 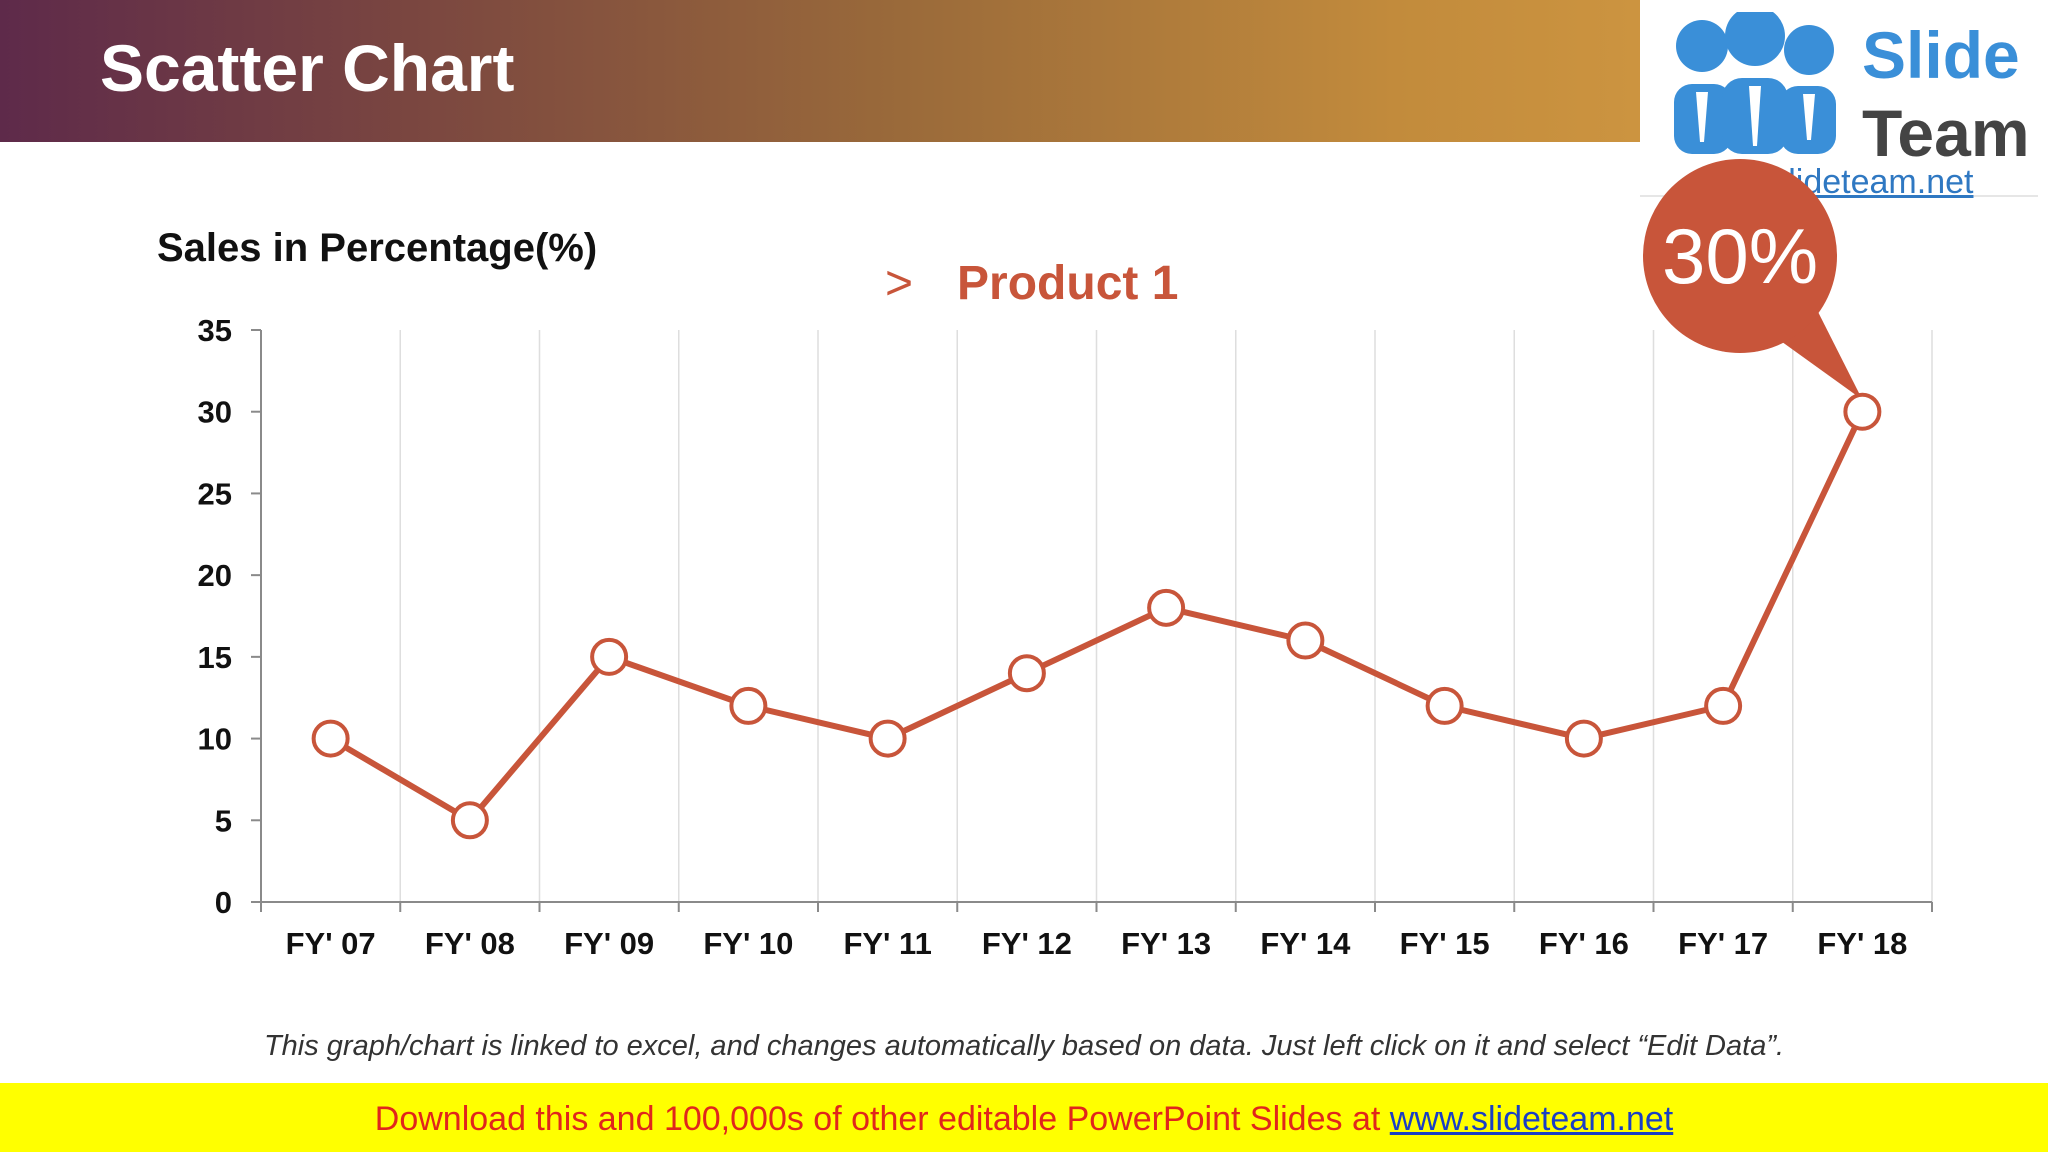 What do you see at coordinates (470, 943) in the screenshot?
I see `x-tick-label: FY' 08` at bounding box center [470, 943].